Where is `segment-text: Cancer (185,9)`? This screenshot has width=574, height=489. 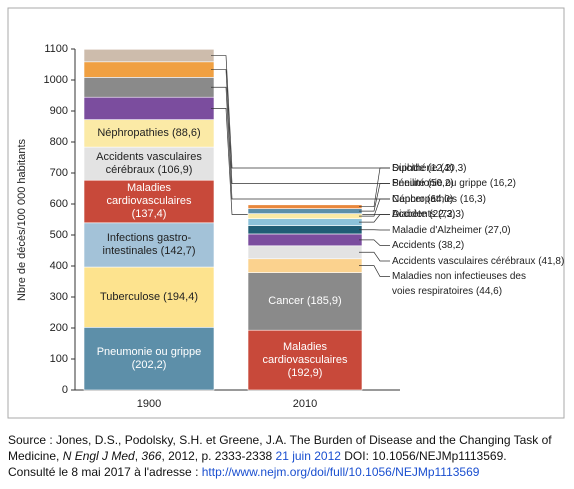
segment-text: Cancer (185,9) is located at coordinates (304, 301).